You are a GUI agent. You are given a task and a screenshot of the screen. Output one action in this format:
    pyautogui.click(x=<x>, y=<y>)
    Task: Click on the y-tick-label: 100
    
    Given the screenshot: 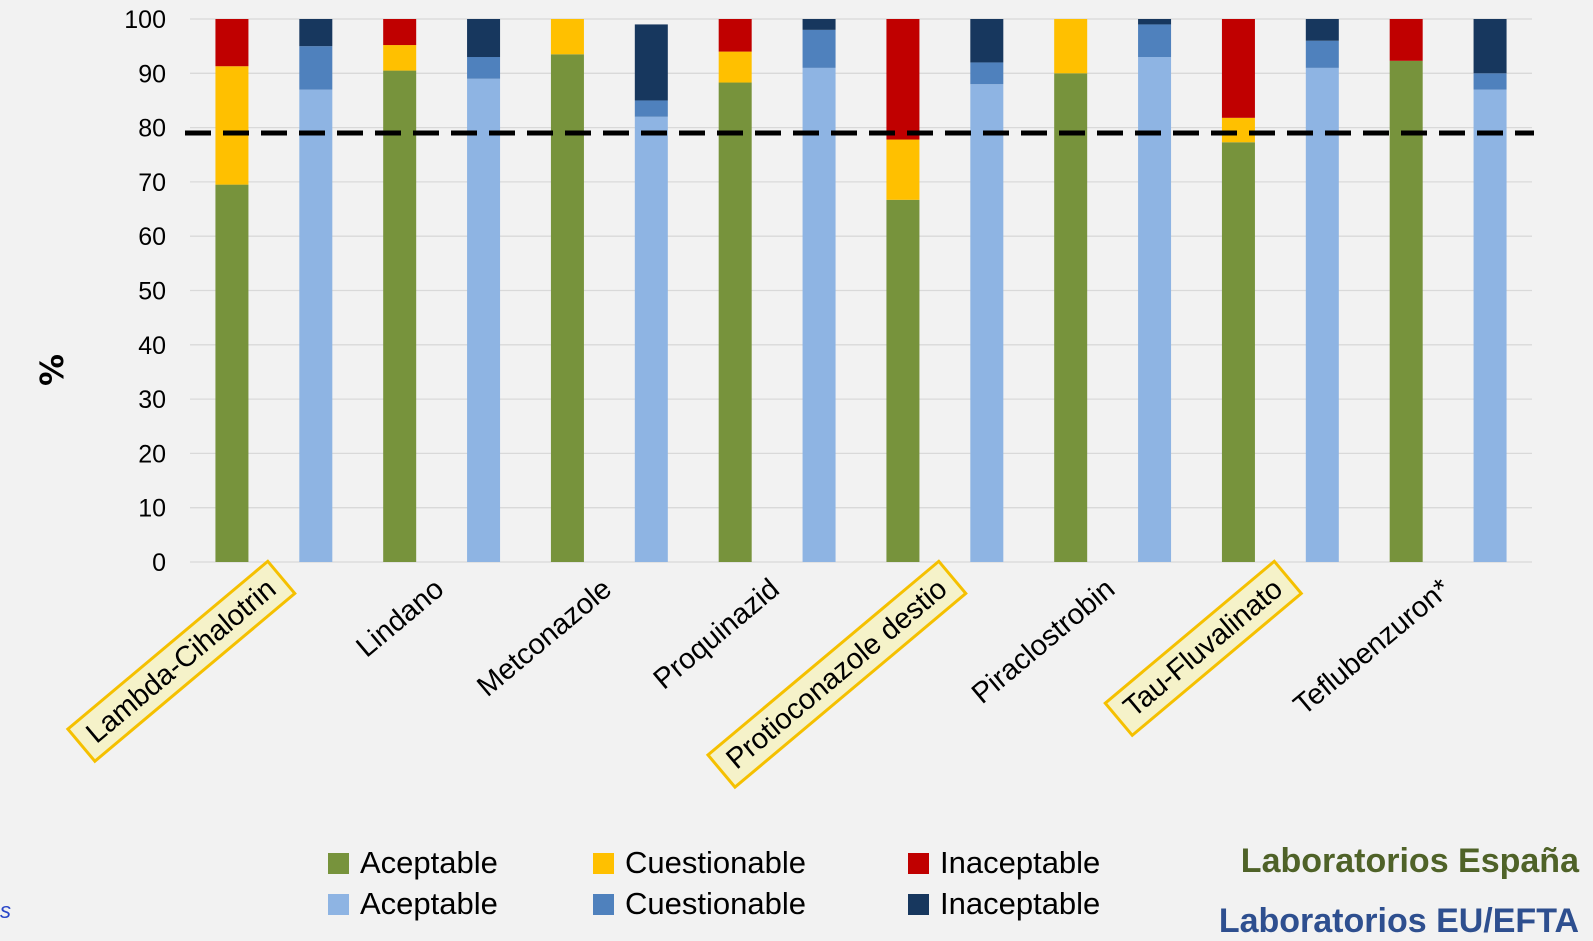 What is the action you would take?
    pyautogui.click(x=145, y=20)
    